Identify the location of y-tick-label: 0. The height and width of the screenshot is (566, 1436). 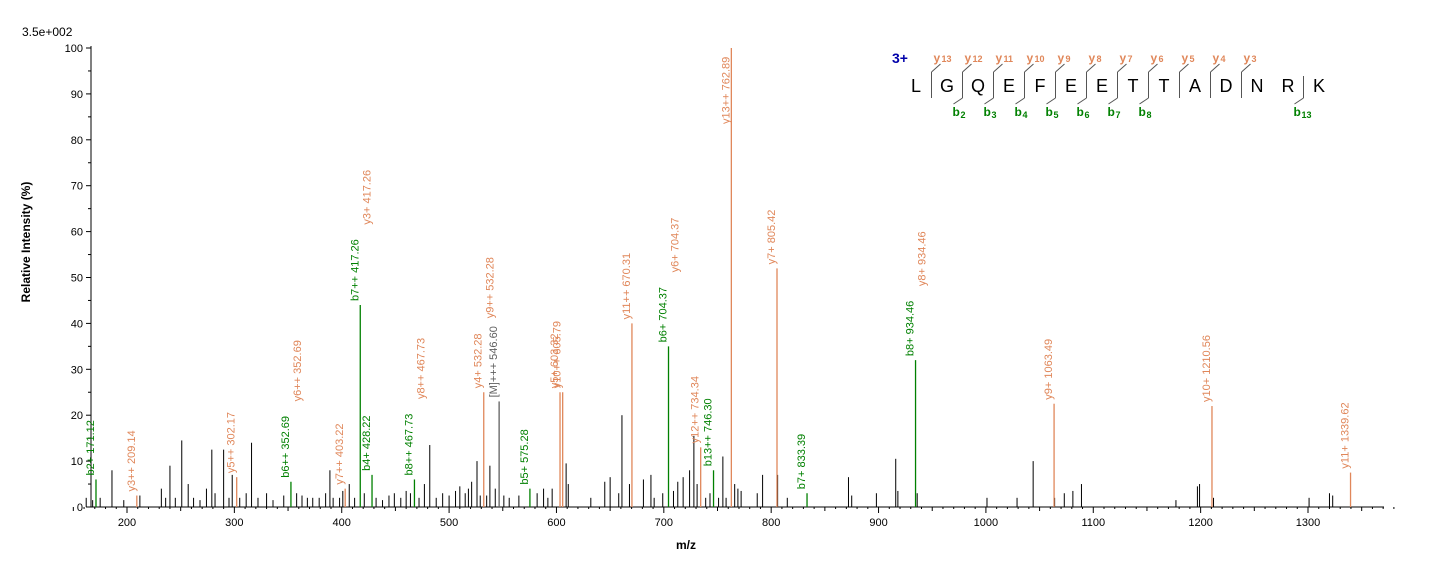
(80, 508).